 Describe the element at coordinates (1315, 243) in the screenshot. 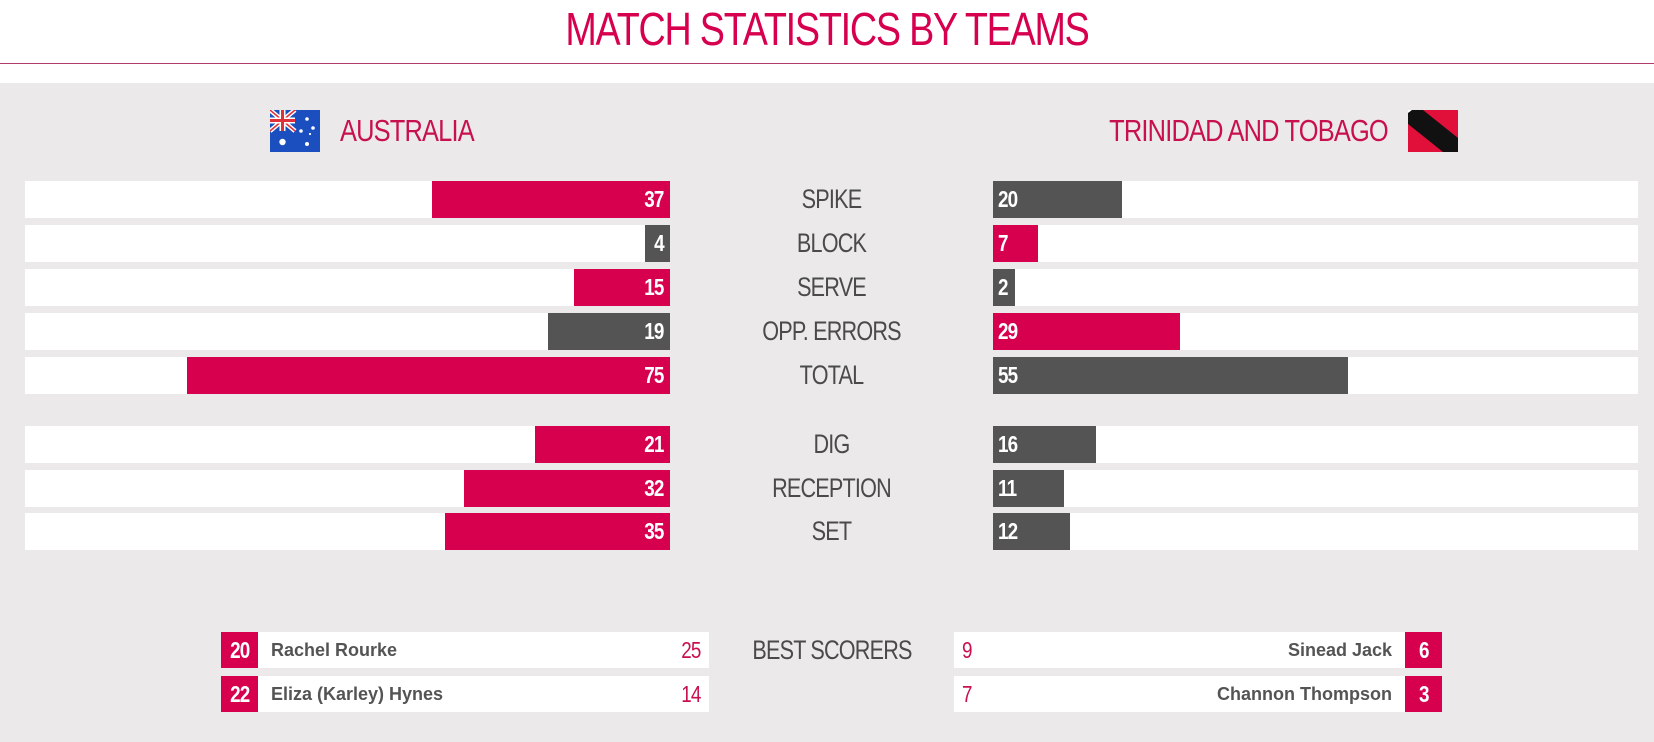

I see `away-bar-track: 7` at that location.